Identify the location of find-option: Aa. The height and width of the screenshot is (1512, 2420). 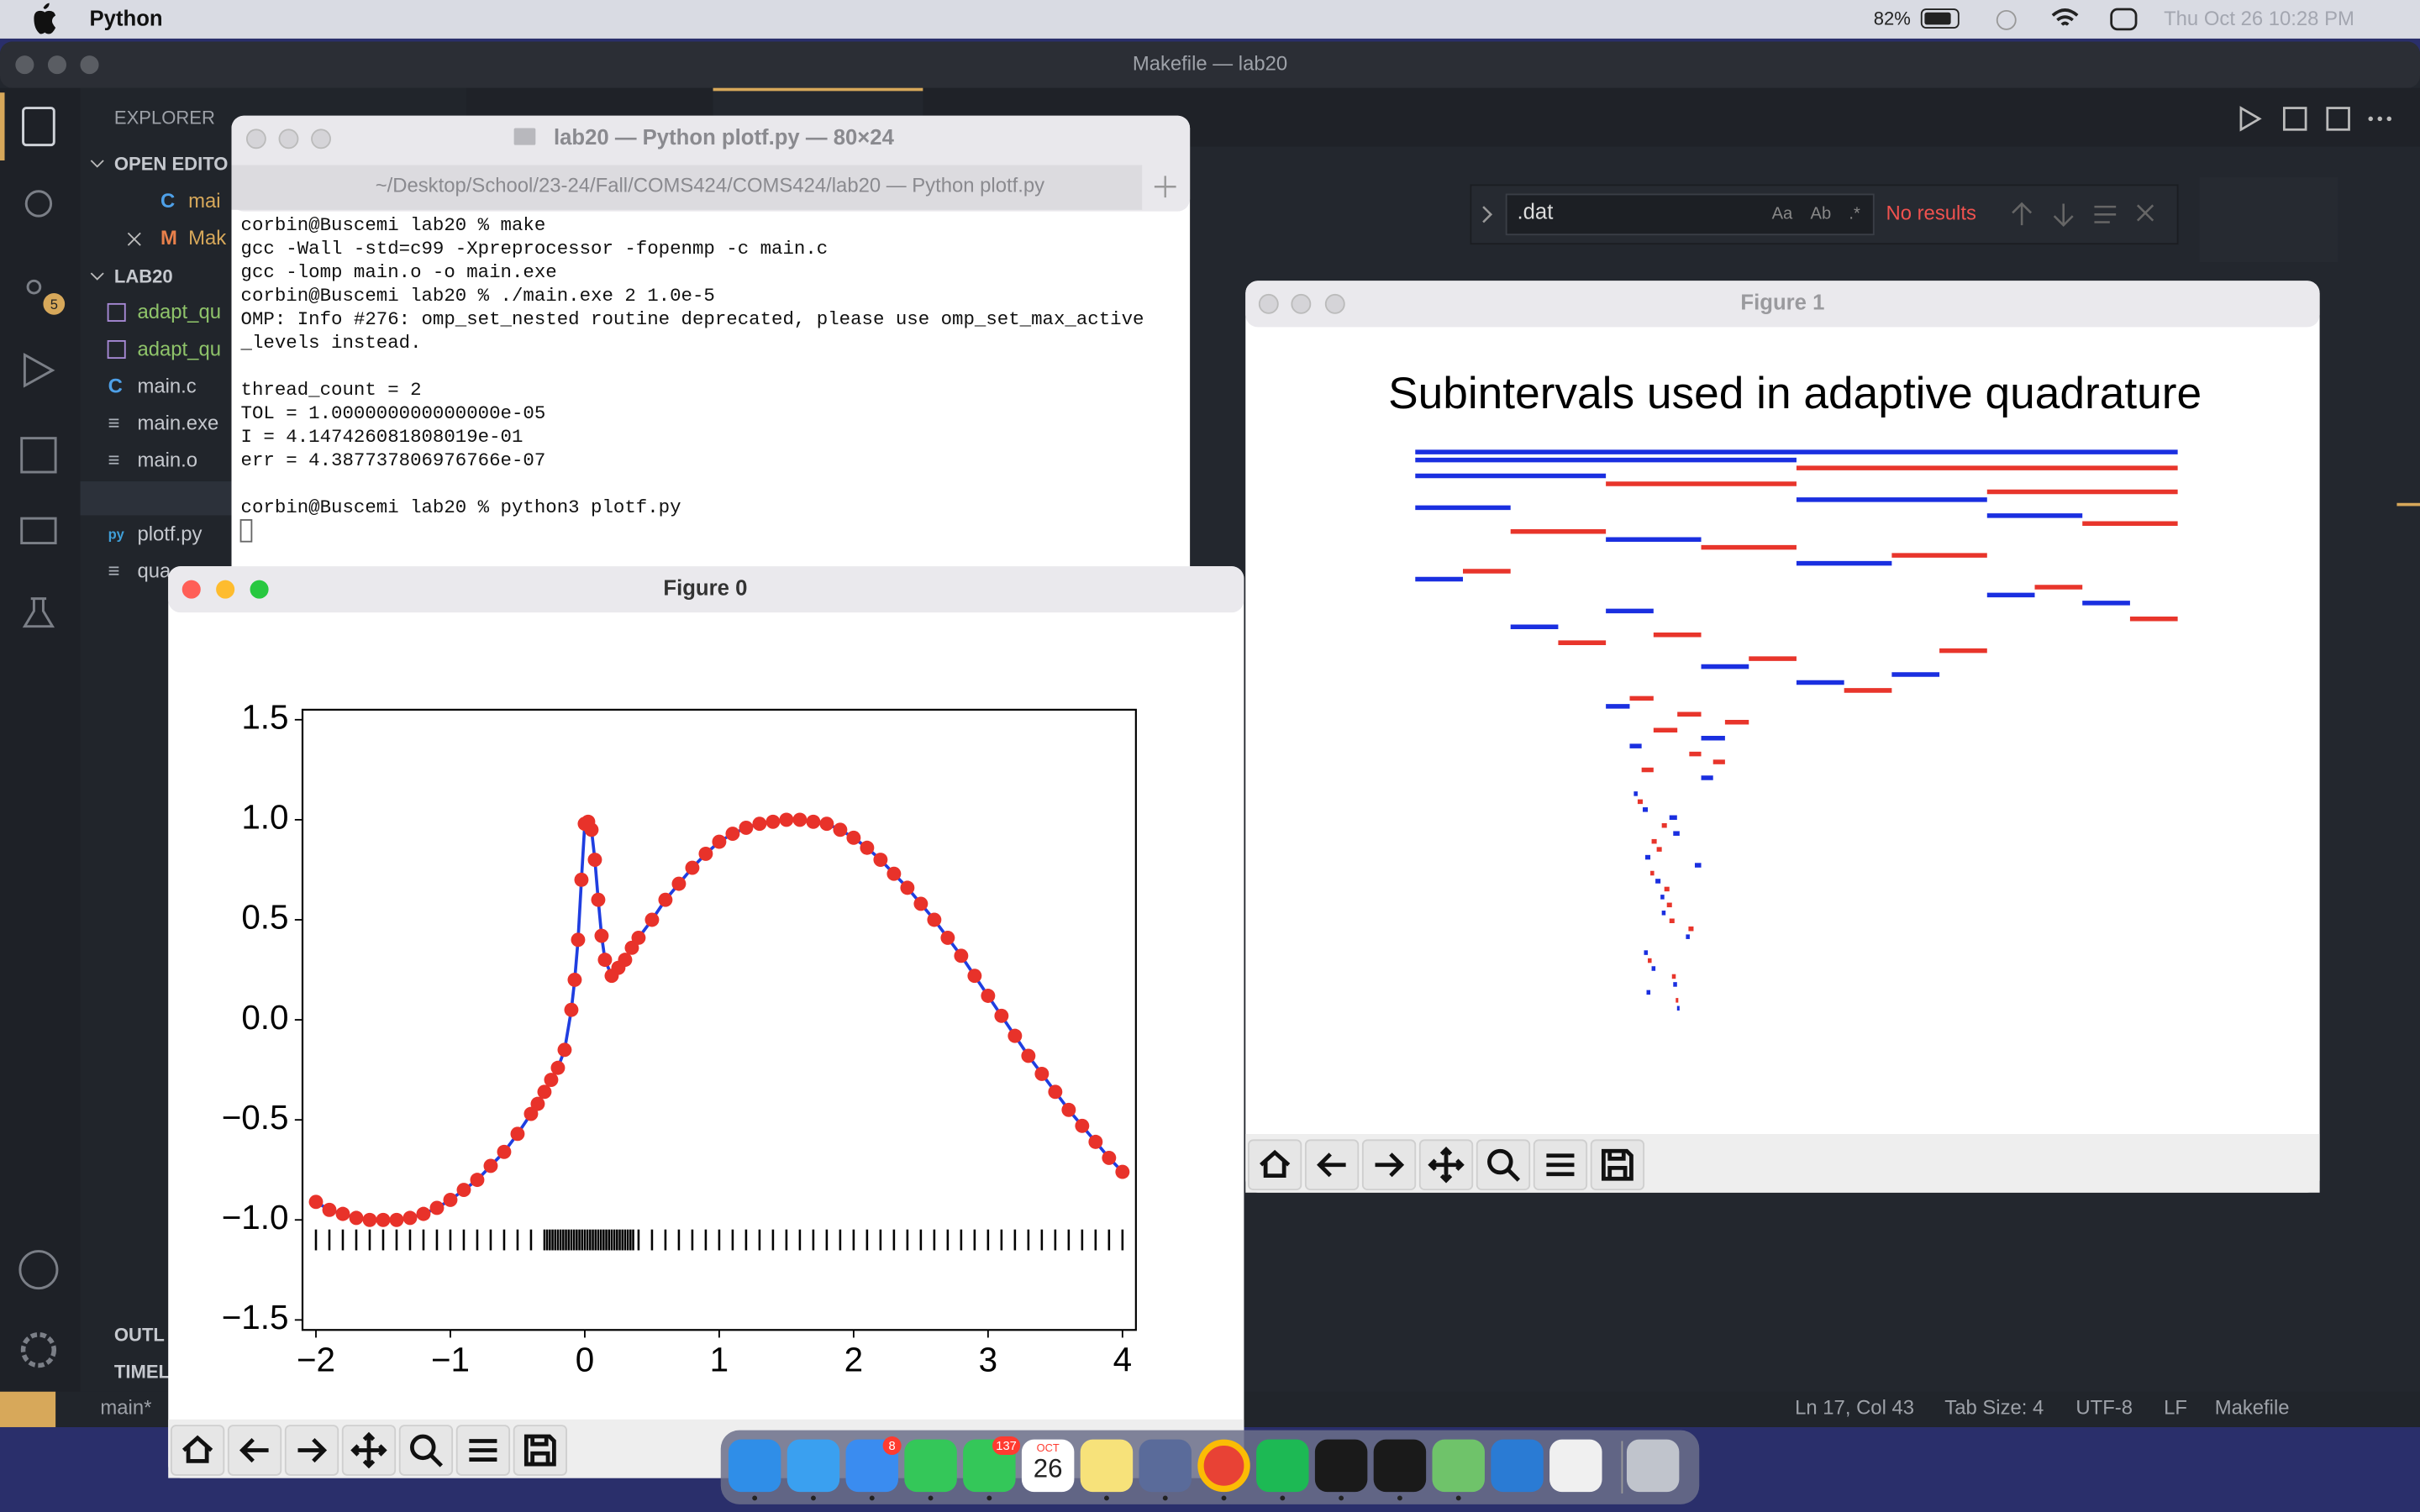
(1783, 214).